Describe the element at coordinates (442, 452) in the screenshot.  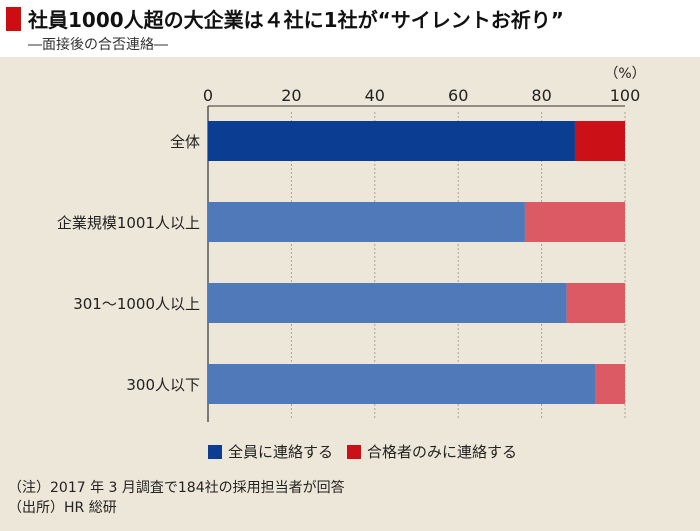
I see `legend-label-passers-only: 合格者のみに連絡する` at that location.